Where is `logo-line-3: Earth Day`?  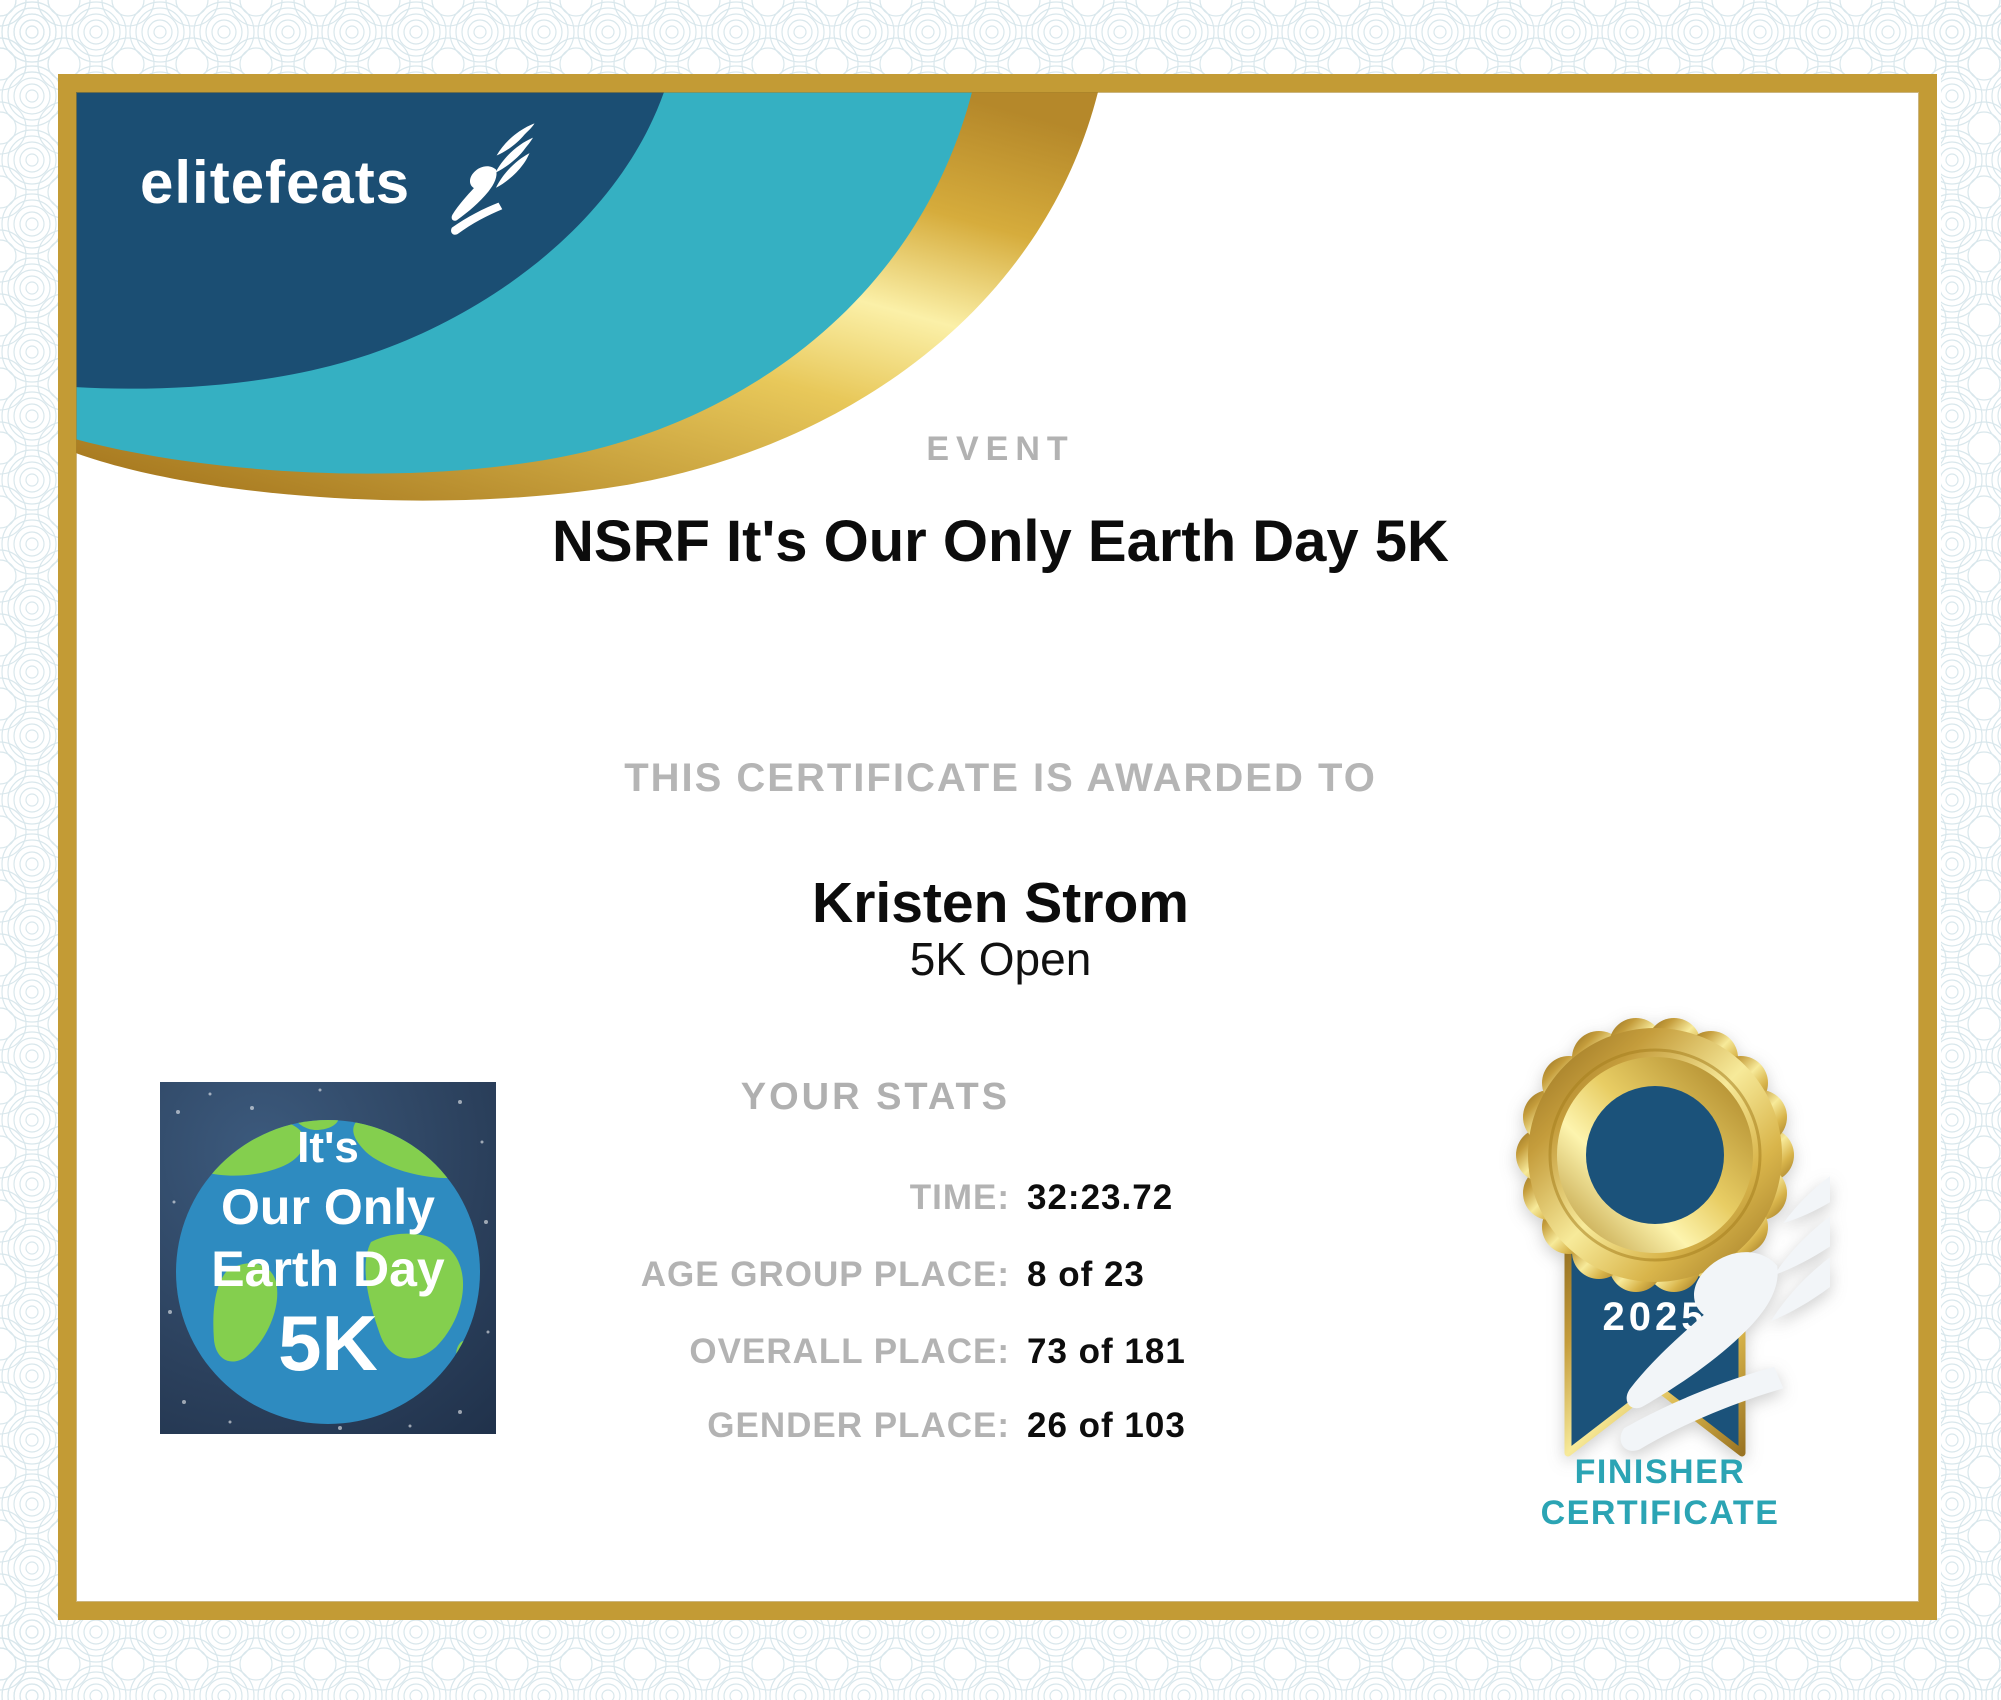
logo-line-3: Earth Day is located at coordinates (328, 1269).